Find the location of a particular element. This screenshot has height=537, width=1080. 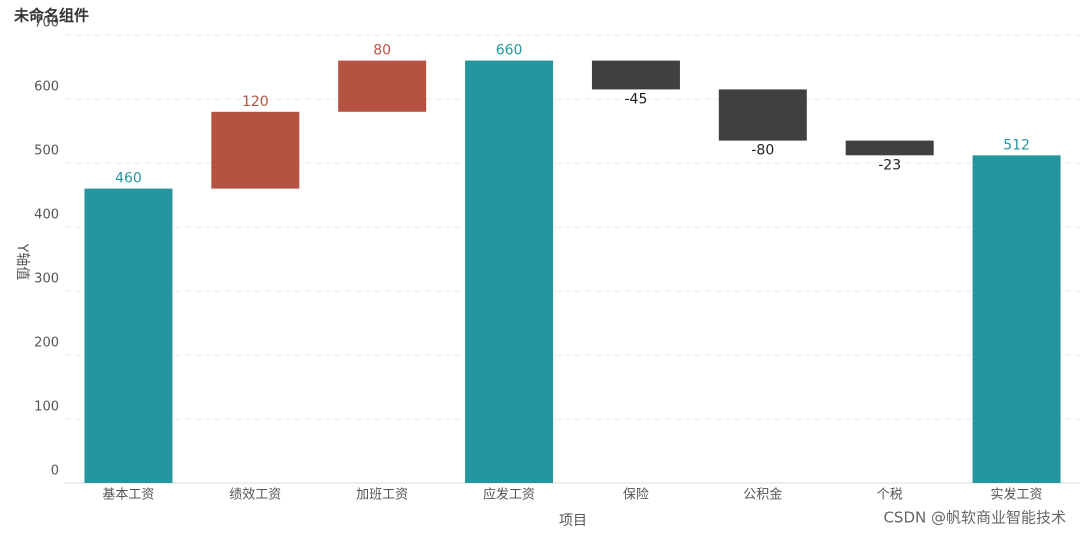

x-tick-label: 保险 is located at coordinates (636, 495).